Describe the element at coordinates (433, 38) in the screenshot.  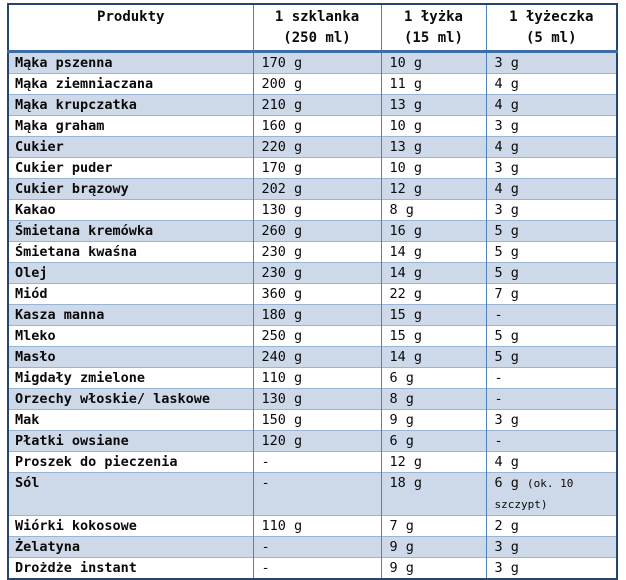
I see `header-tablespoon-volume: (15 ml)` at that location.